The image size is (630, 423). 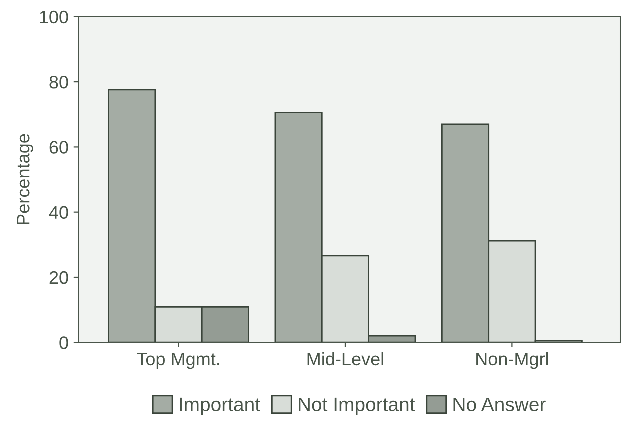 I want to click on legend-label: Important, so click(x=220, y=407).